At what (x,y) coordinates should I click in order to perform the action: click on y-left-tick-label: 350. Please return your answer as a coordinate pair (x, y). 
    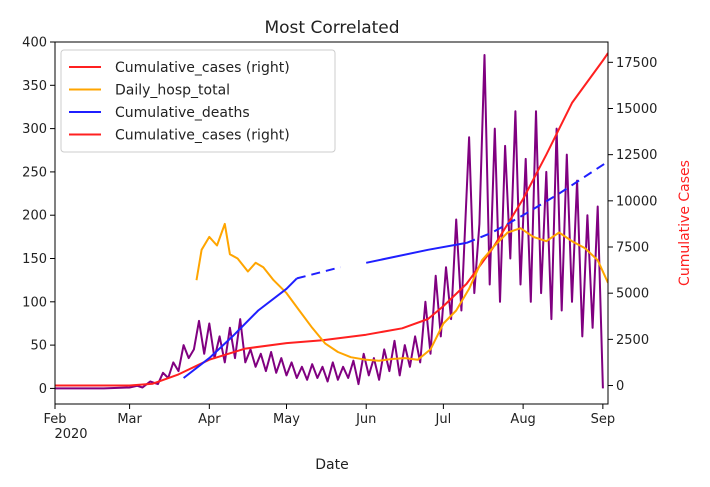
    Looking at the image, I should click on (34, 86).